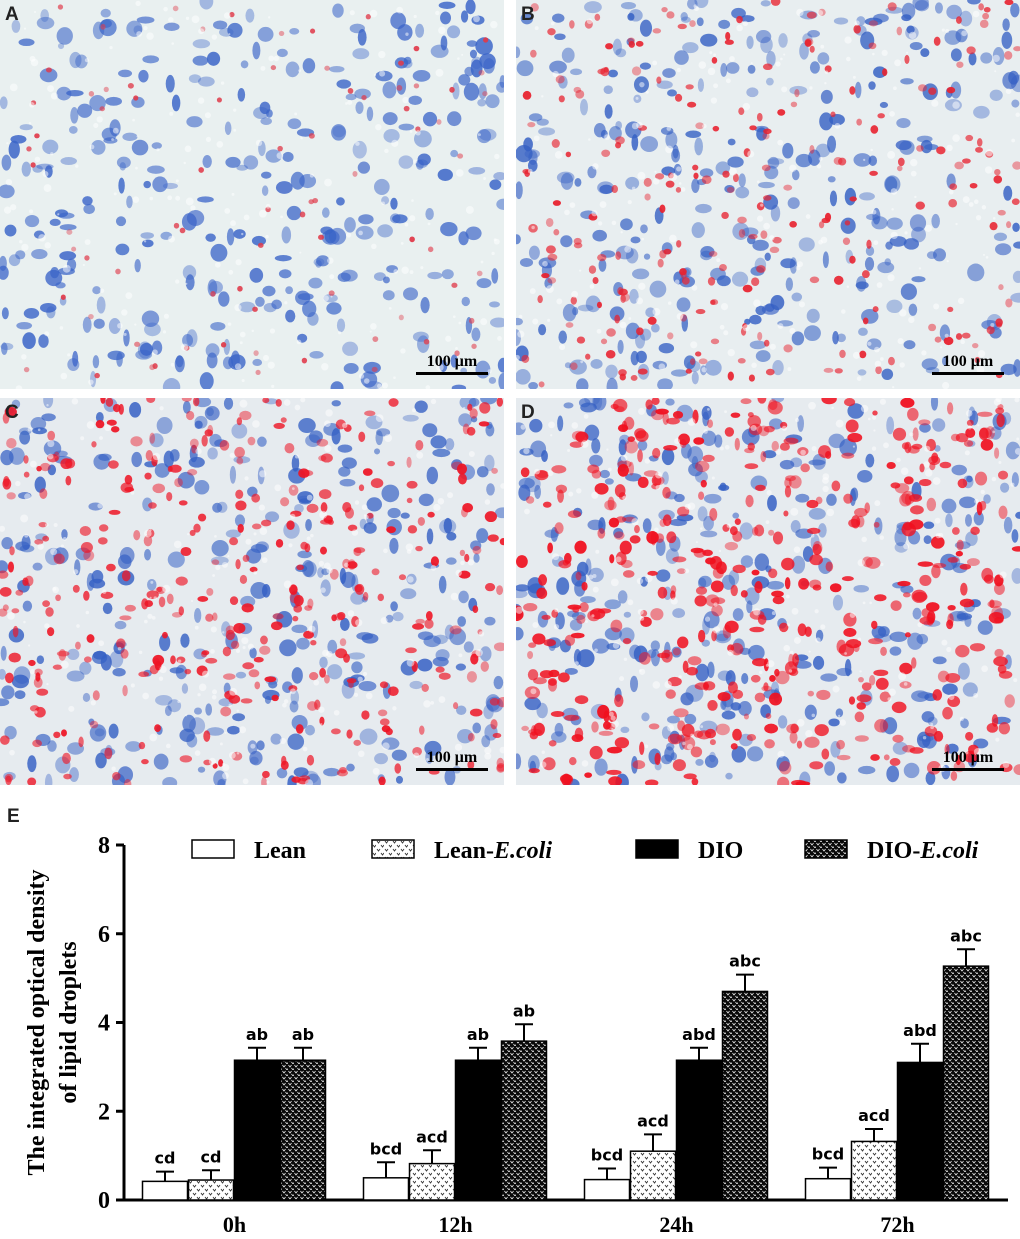  Describe the element at coordinates (923, 851) in the screenshot. I see `legend-label: DIO-E.coli` at that location.